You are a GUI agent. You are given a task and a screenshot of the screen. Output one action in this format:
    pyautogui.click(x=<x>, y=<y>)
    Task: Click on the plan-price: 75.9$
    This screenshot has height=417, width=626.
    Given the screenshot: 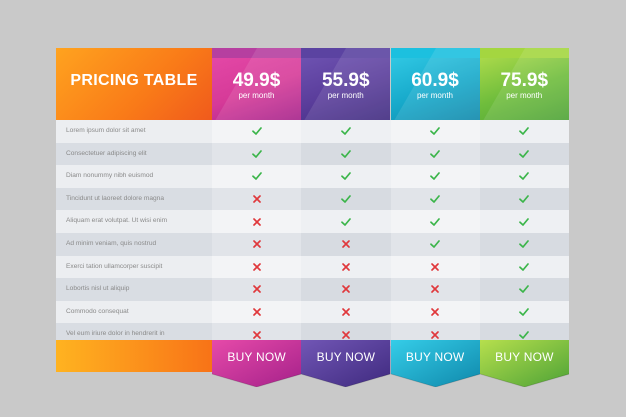 What is the action you would take?
    pyautogui.click(x=524, y=80)
    